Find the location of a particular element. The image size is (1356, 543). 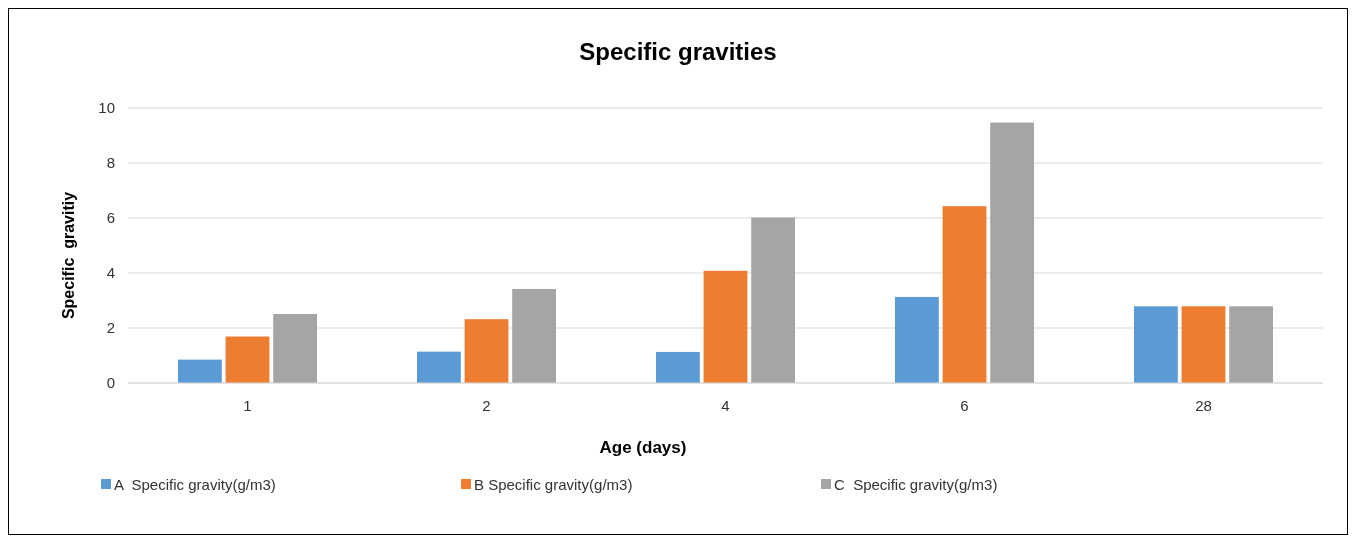

y-tick-label: 4 is located at coordinates (110, 273).